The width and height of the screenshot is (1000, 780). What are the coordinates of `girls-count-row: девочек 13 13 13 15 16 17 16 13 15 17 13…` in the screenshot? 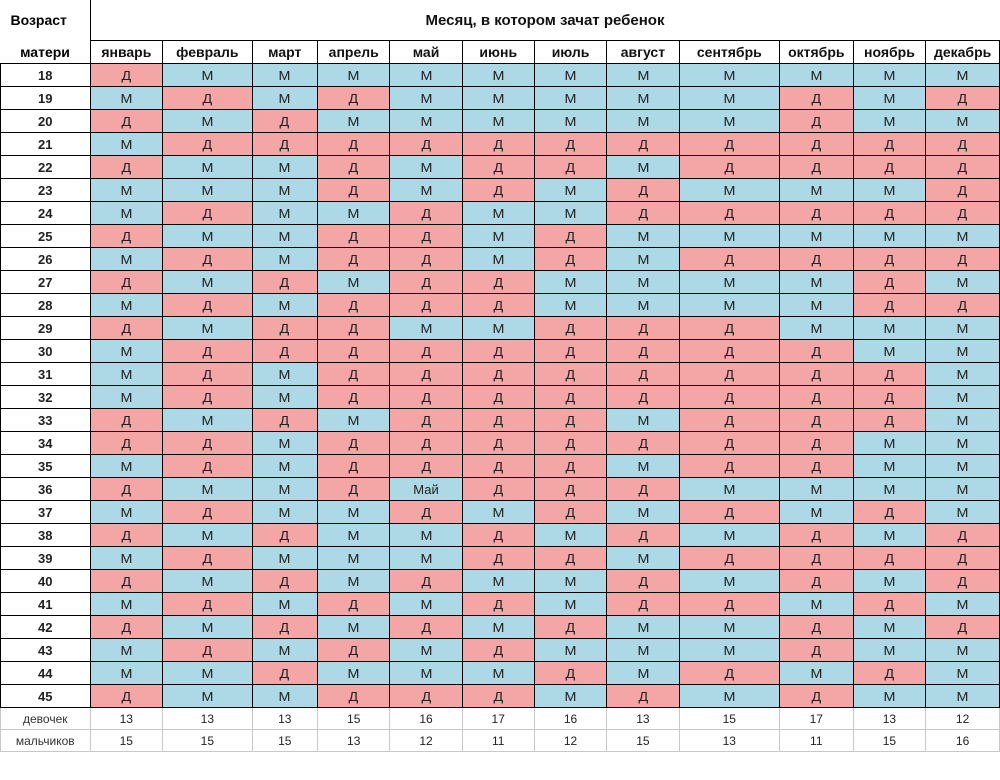 It's located at (500, 718).